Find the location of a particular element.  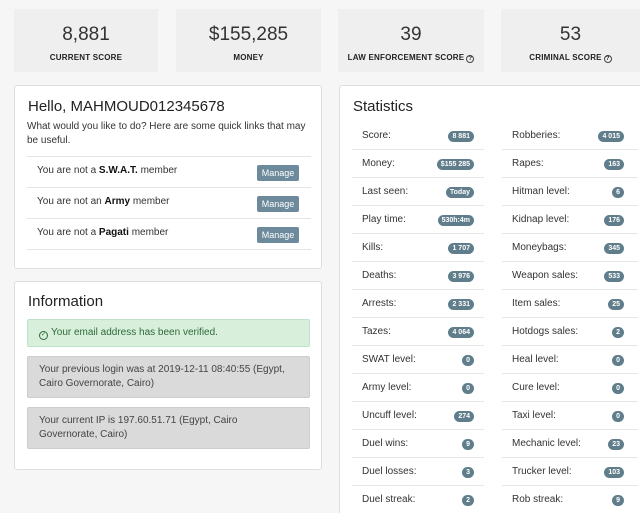

criminal-score-card: 53 CRIMINAL SCORE? is located at coordinates (570, 40).